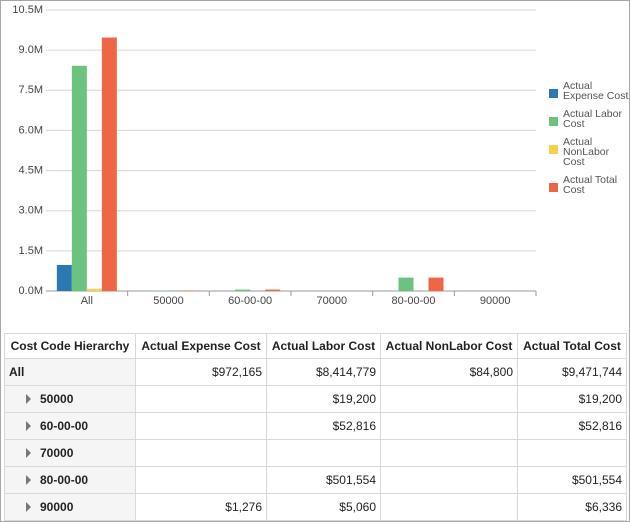 This screenshot has height=522, width=630. Describe the element at coordinates (64, 426) in the screenshot. I see `cell-text: 60-00-00` at that location.